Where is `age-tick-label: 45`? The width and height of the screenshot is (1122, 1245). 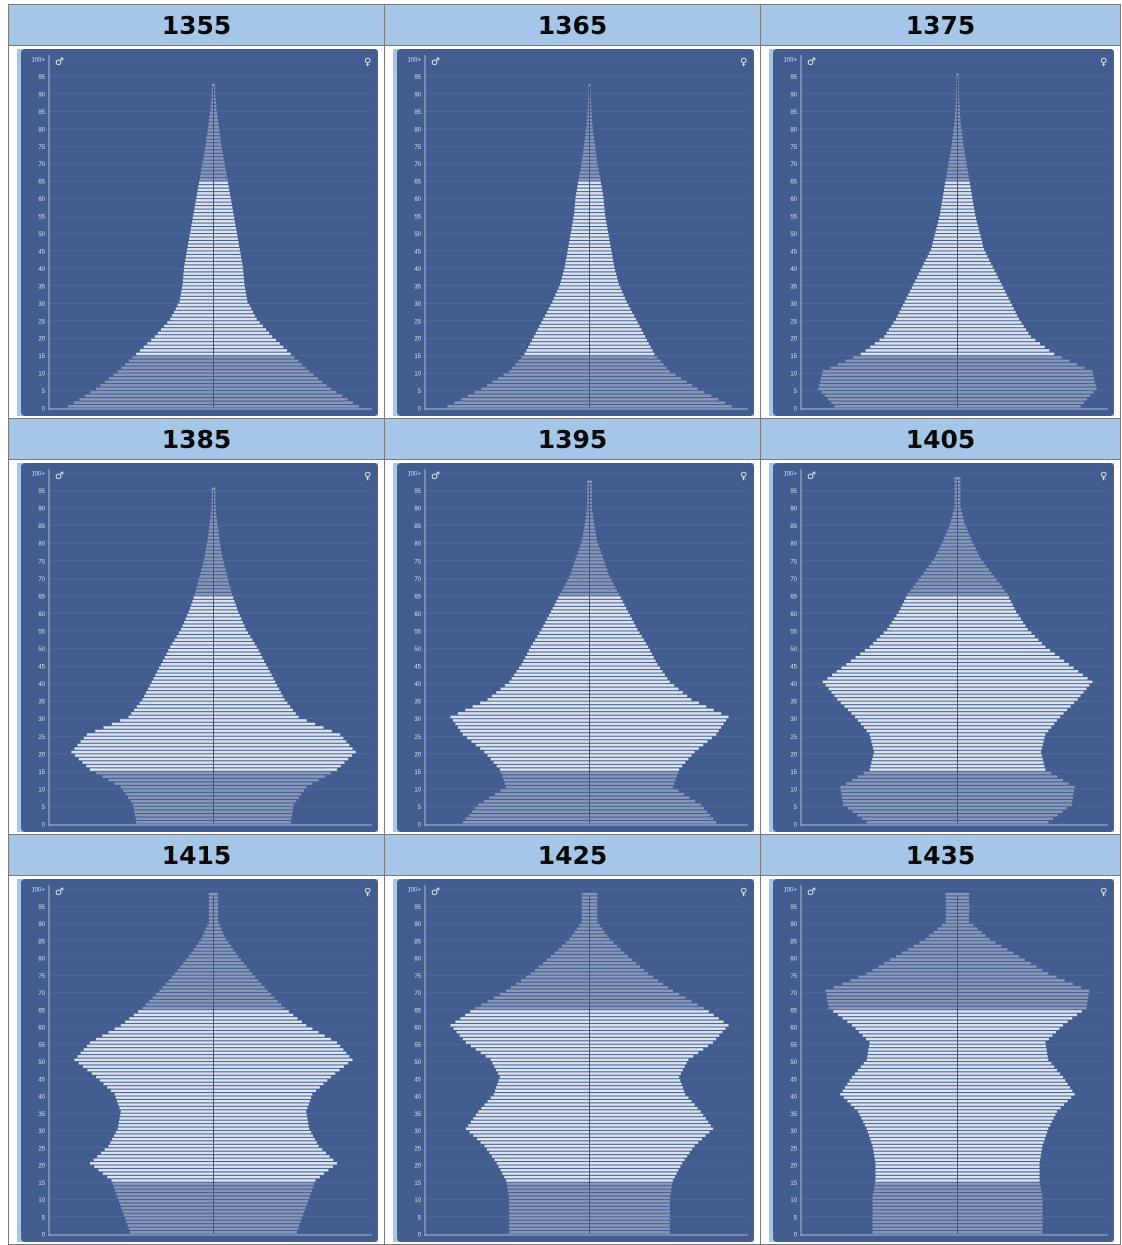 age-tick-label: 45 is located at coordinates (417, 252).